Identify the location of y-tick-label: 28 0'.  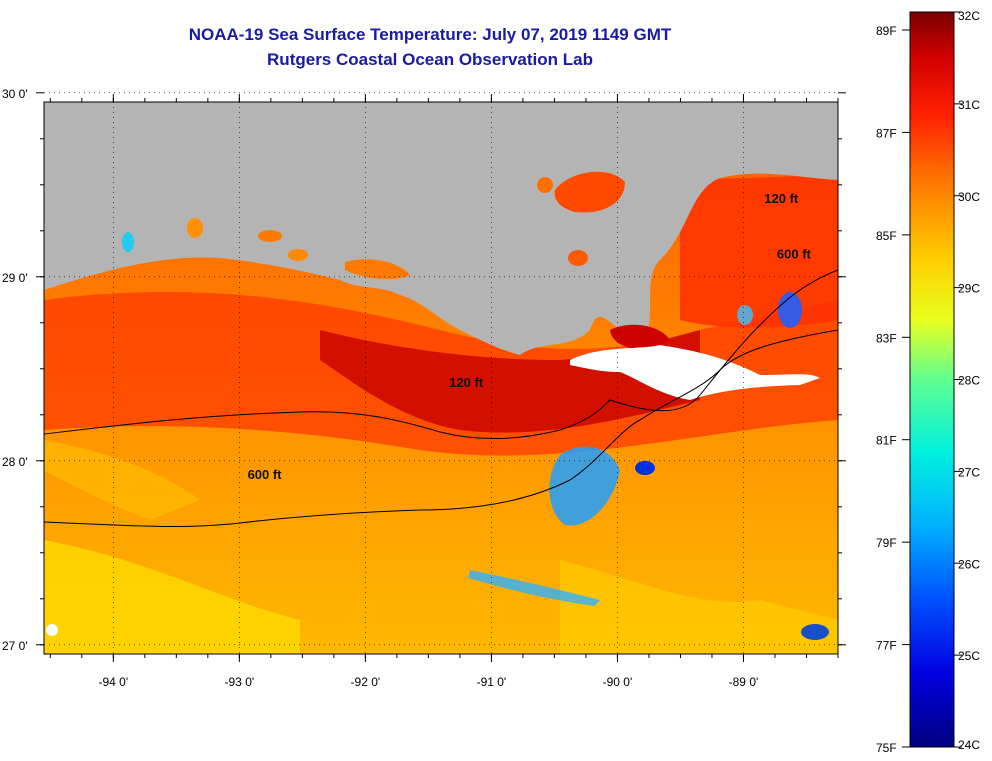
(15, 462).